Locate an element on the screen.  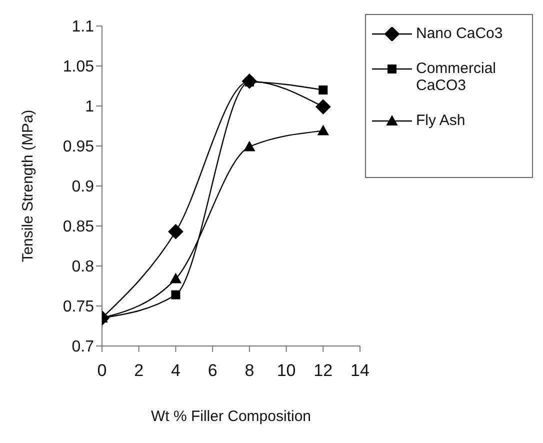
y-tick-label: 1.05 is located at coordinates (78, 67).